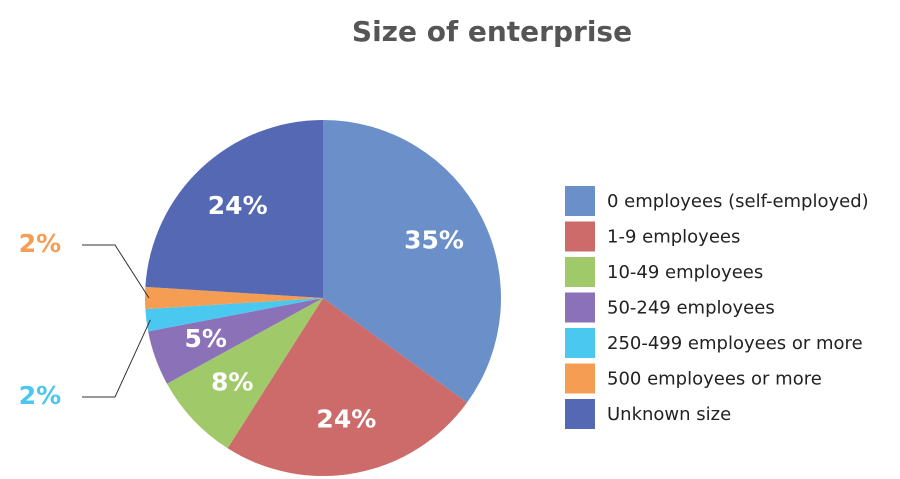 Image resolution: width=900 pixels, height=479 pixels. I want to click on legend-label: 10-49 employees, so click(685, 272).